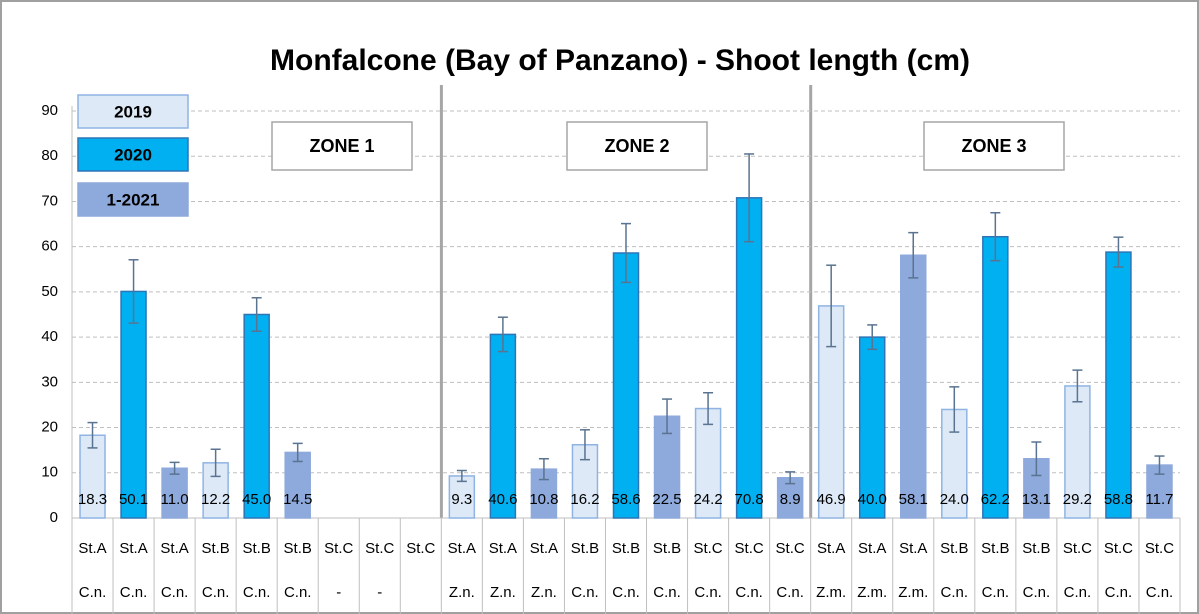 The image size is (1199, 614). What do you see at coordinates (49, 291) in the screenshot?
I see `y-tick-label: 50` at bounding box center [49, 291].